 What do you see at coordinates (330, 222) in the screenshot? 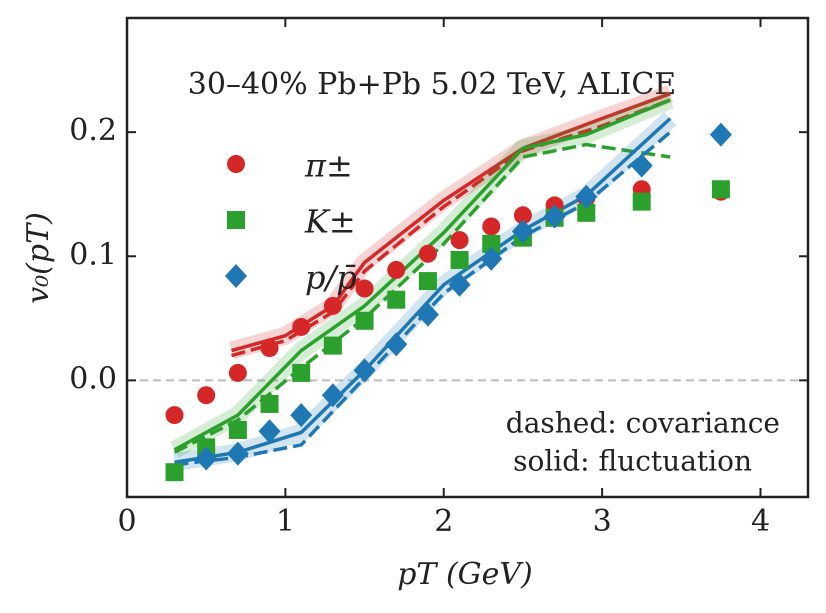
I see `legend-label: K±` at bounding box center [330, 222].